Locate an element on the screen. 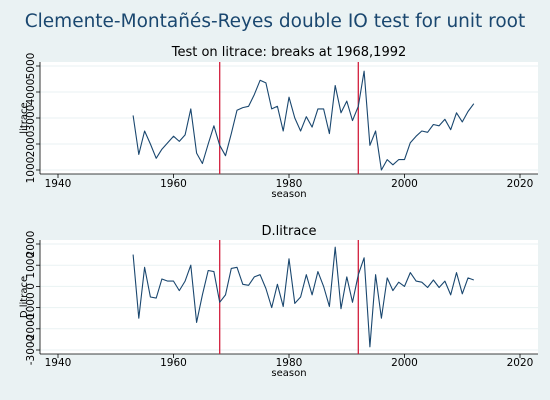 The image size is (550, 400). y-tick-label: -3000 is located at coordinates (31, 350).